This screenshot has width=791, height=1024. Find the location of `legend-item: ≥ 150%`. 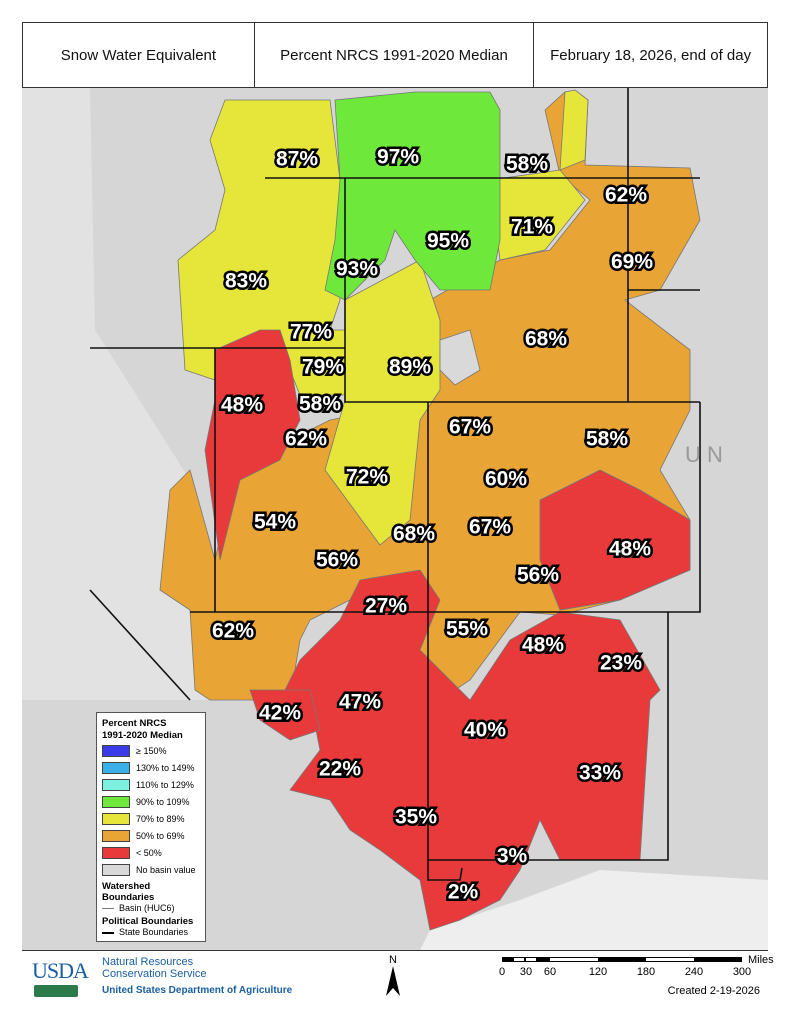

legend-item: ≥ 150% is located at coordinates (151, 750).